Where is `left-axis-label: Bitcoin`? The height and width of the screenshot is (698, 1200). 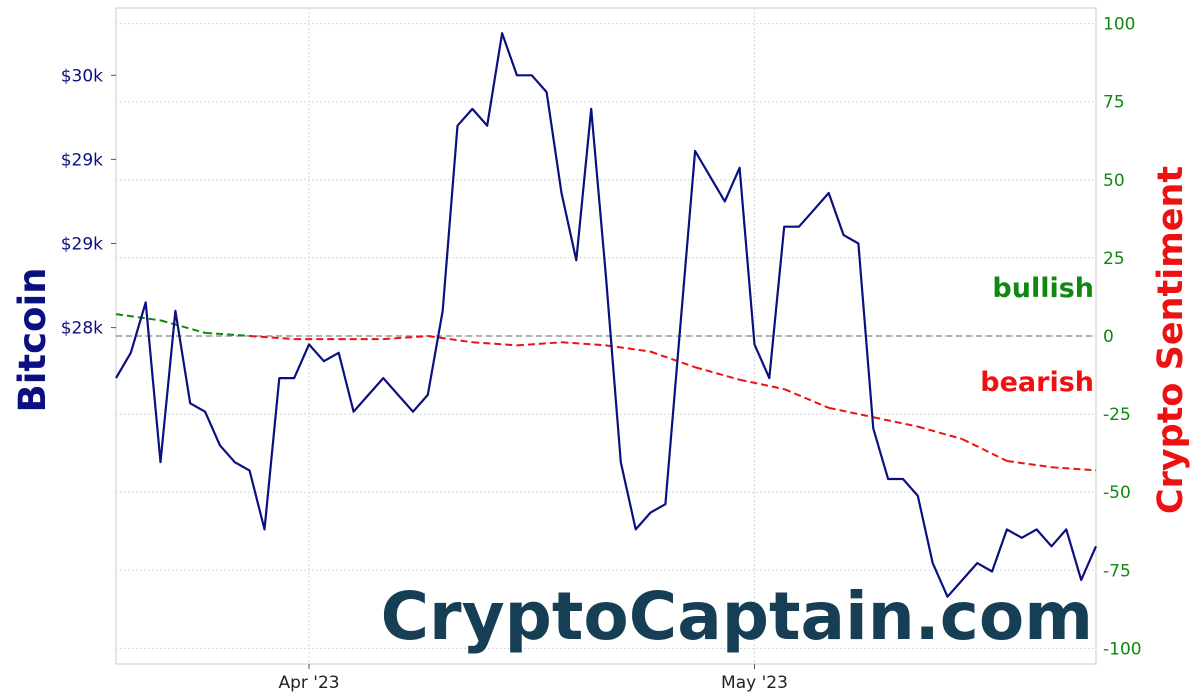 left-axis-label: Bitcoin is located at coordinates (32, 340).